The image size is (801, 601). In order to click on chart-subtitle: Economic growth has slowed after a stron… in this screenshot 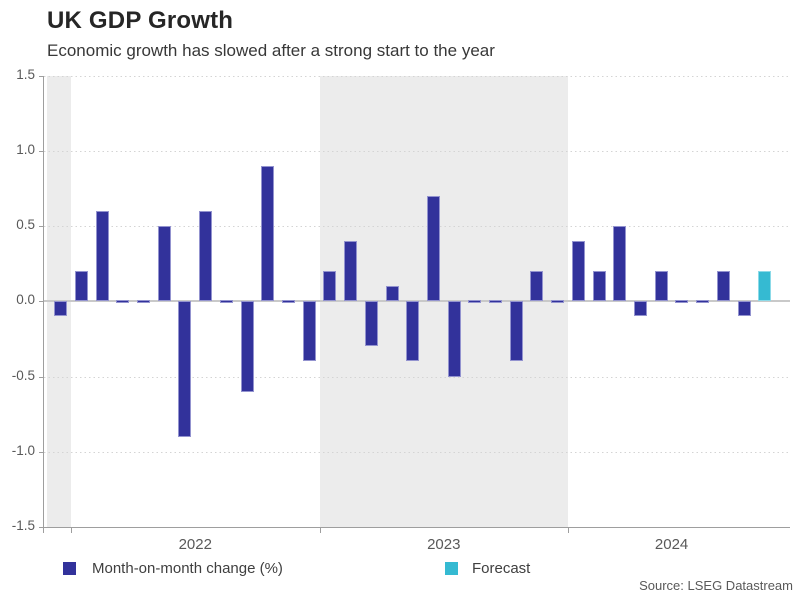, I will do `click(271, 50)`.